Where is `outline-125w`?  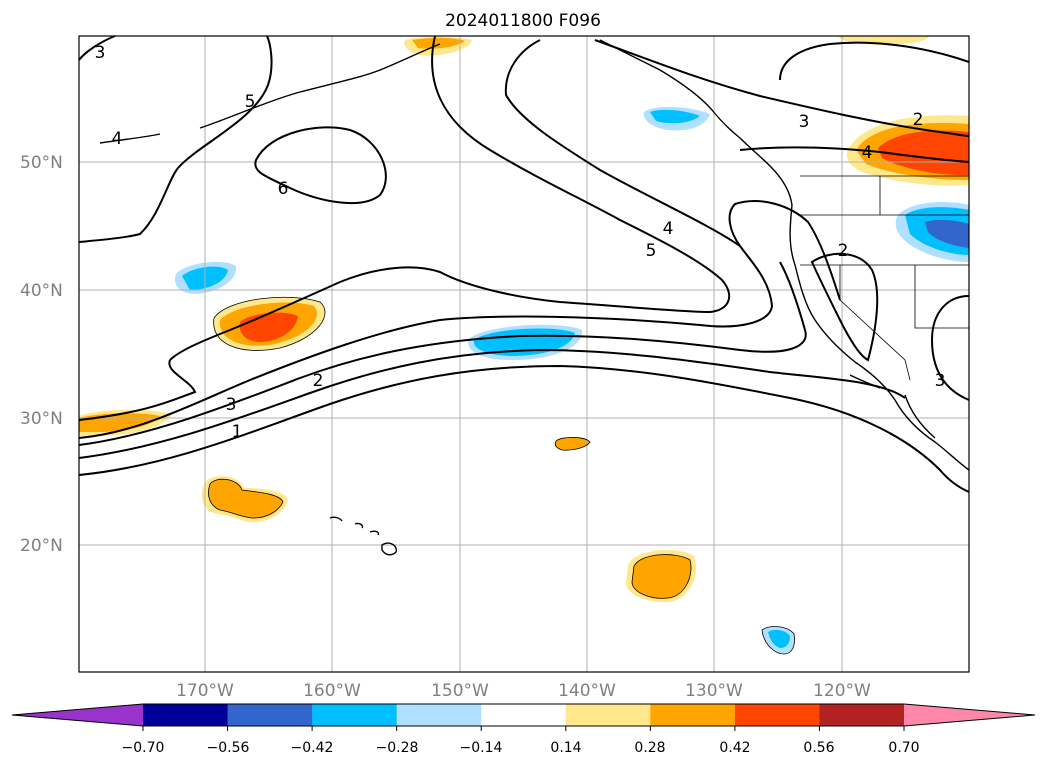
outline-125w is located at coordinates (778, 640).